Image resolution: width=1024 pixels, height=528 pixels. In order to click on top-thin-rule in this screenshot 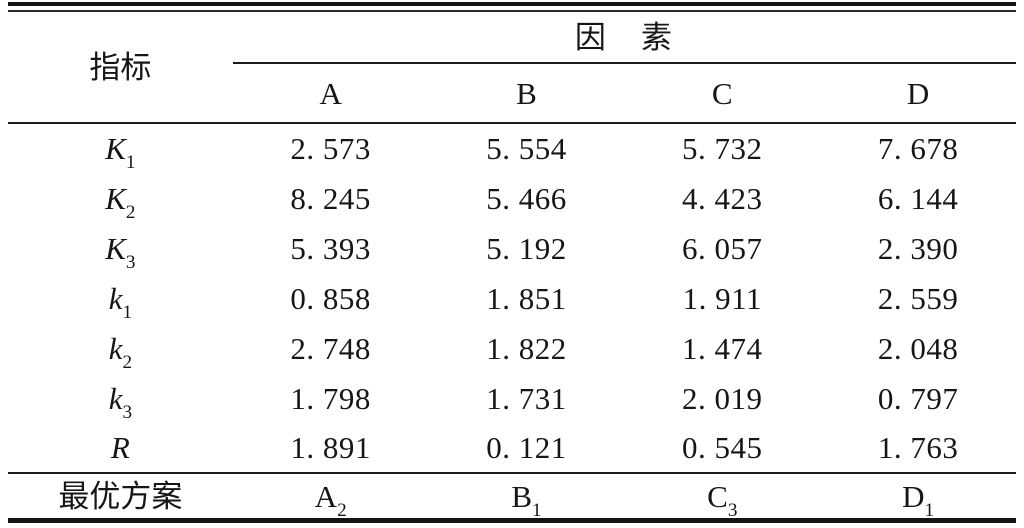, I will do `click(512, 11)`.